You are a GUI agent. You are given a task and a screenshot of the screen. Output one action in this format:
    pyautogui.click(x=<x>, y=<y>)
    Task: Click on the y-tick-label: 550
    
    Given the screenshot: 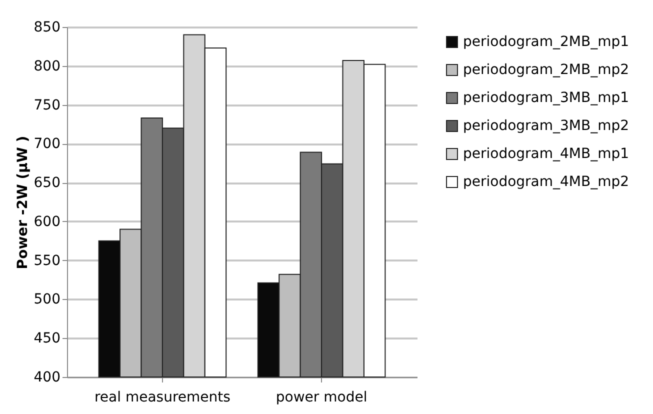 What is the action you would take?
    pyautogui.click(x=47, y=260)
    